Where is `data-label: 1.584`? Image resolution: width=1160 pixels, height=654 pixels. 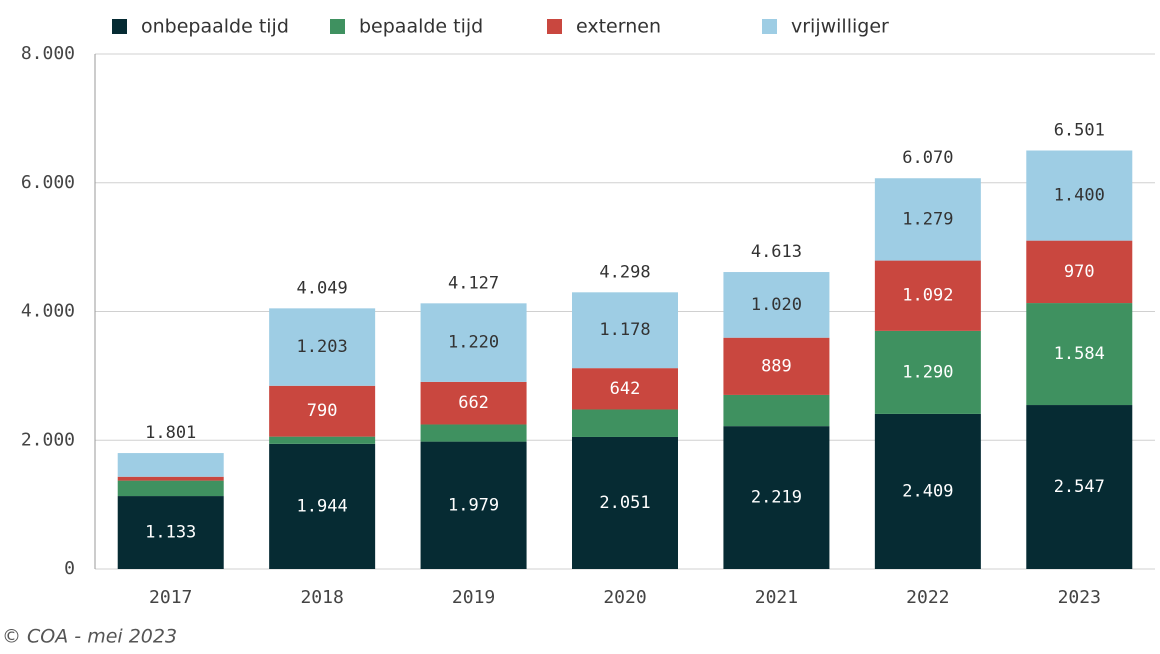 data-label: 1.584 is located at coordinates (1079, 354).